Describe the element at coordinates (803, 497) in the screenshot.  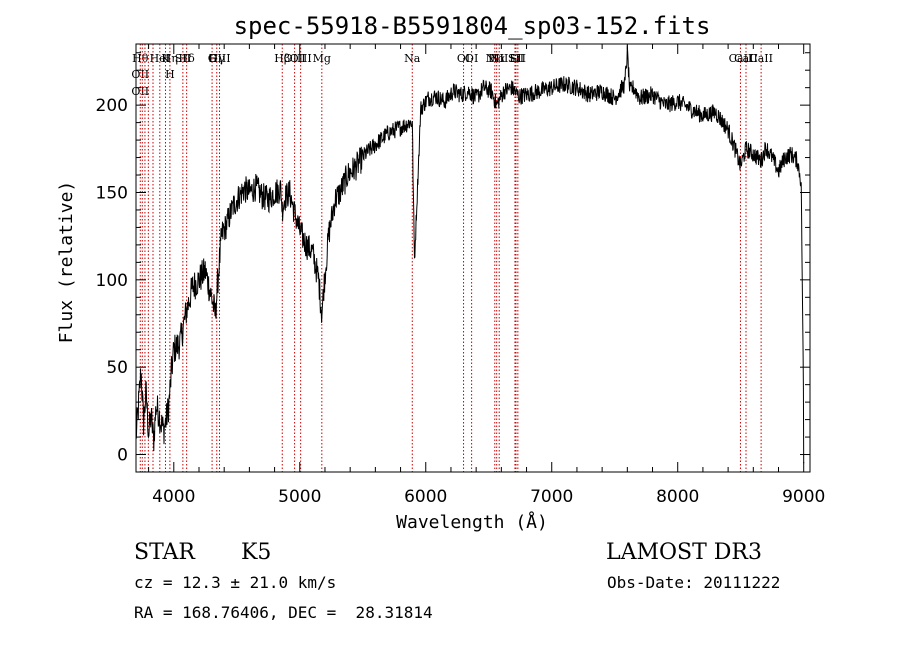
I see `x-tick-label: 9000` at that location.